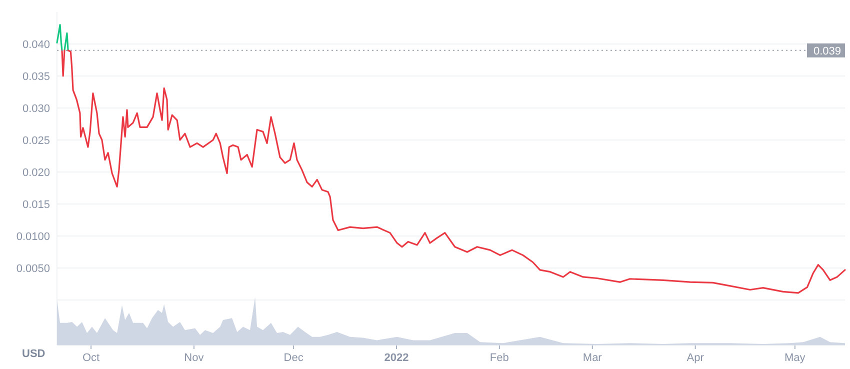  I want to click on ref-line-label: 0.039, so click(827, 51).